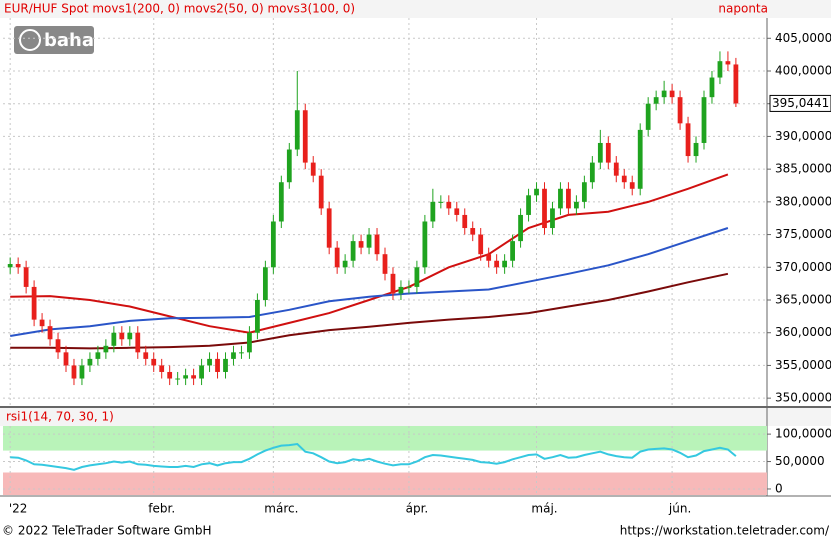 This screenshot has height=541, width=831. Describe the element at coordinates (161, 509) in the screenshot. I see `x-tick-label: febr.` at that location.